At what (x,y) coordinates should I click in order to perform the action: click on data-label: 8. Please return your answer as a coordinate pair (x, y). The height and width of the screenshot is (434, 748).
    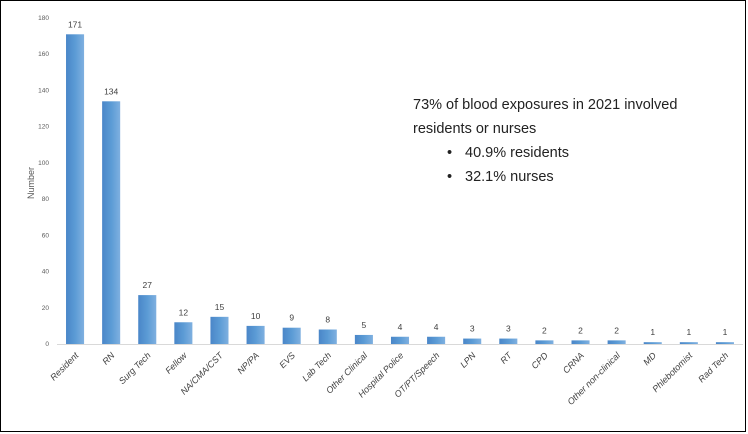
    Looking at the image, I should click on (327, 320).